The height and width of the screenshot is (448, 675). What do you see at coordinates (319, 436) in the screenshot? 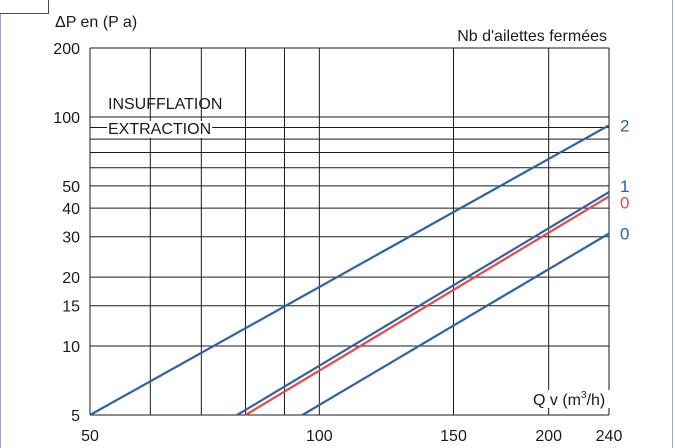
I see `x-tick-label: 100` at bounding box center [319, 436].